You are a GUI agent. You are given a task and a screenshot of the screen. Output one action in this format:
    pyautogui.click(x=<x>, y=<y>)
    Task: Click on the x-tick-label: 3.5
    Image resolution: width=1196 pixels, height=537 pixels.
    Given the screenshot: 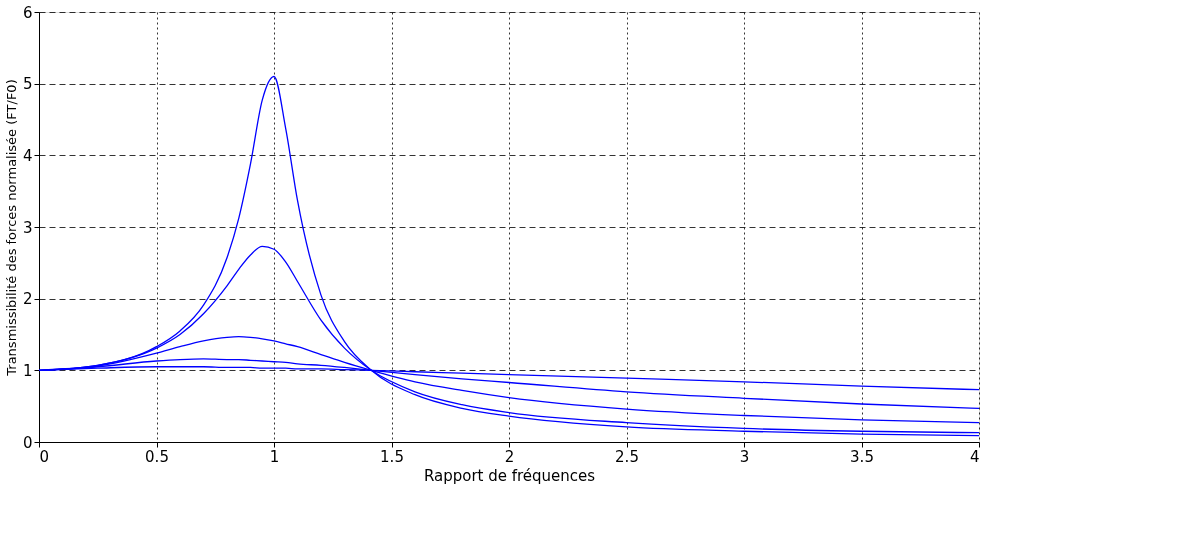 What is the action you would take?
    pyautogui.click(x=862, y=456)
    